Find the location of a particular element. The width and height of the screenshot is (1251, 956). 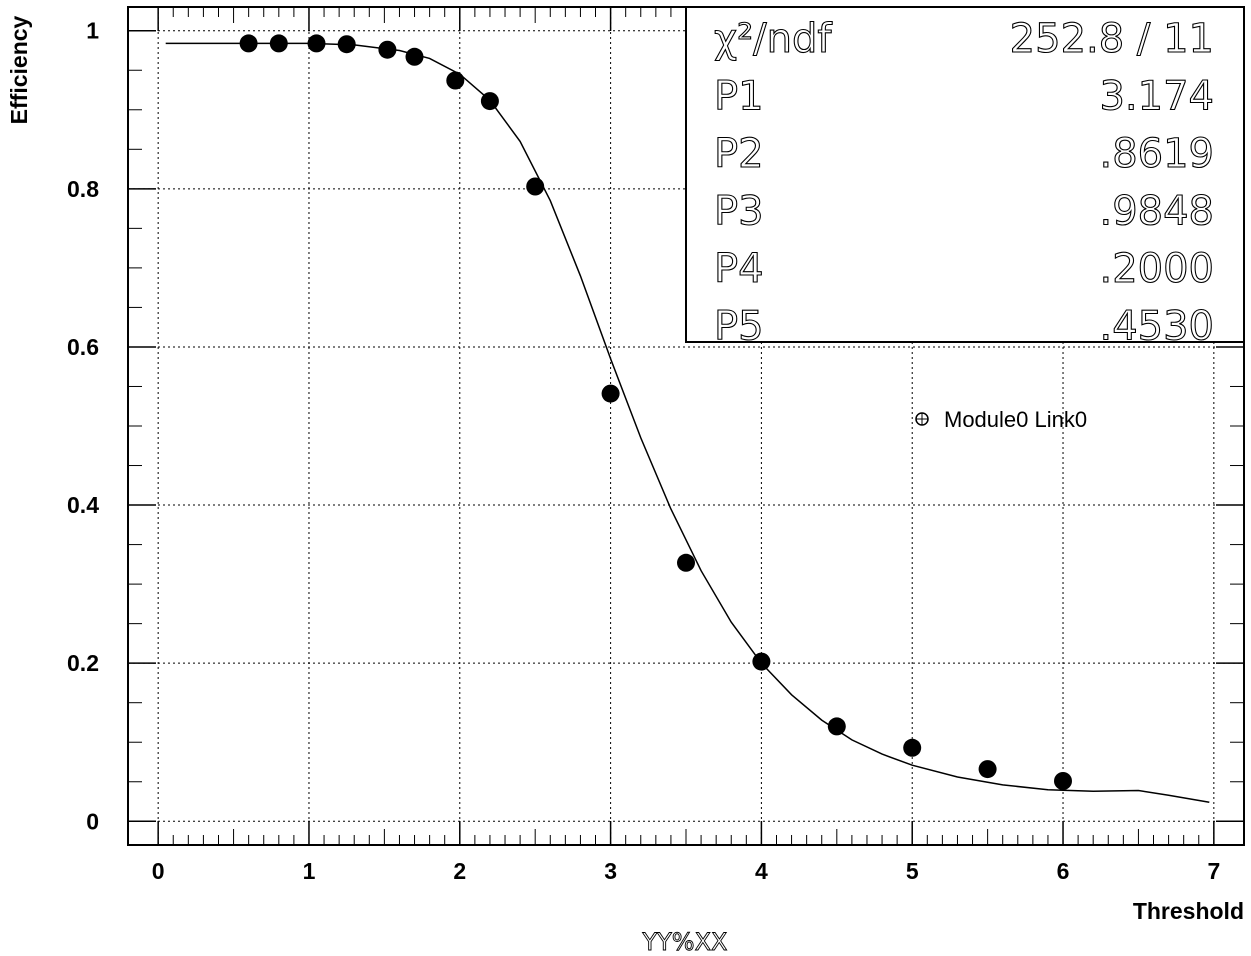

stats-value: .4530 is located at coordinates (1156, 327).